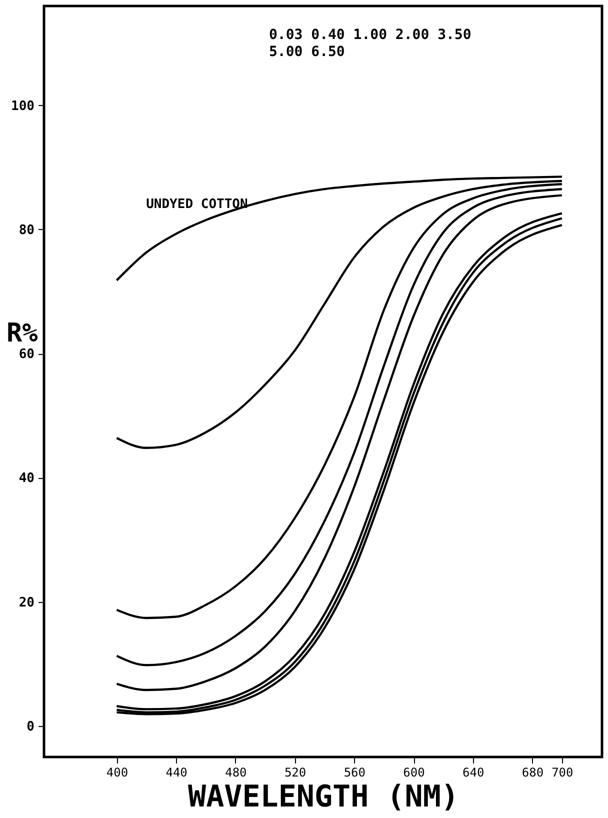  Describe the element at coordinates (26, 230) in the screenshot. I see `y-tick-label: 80` at that location.